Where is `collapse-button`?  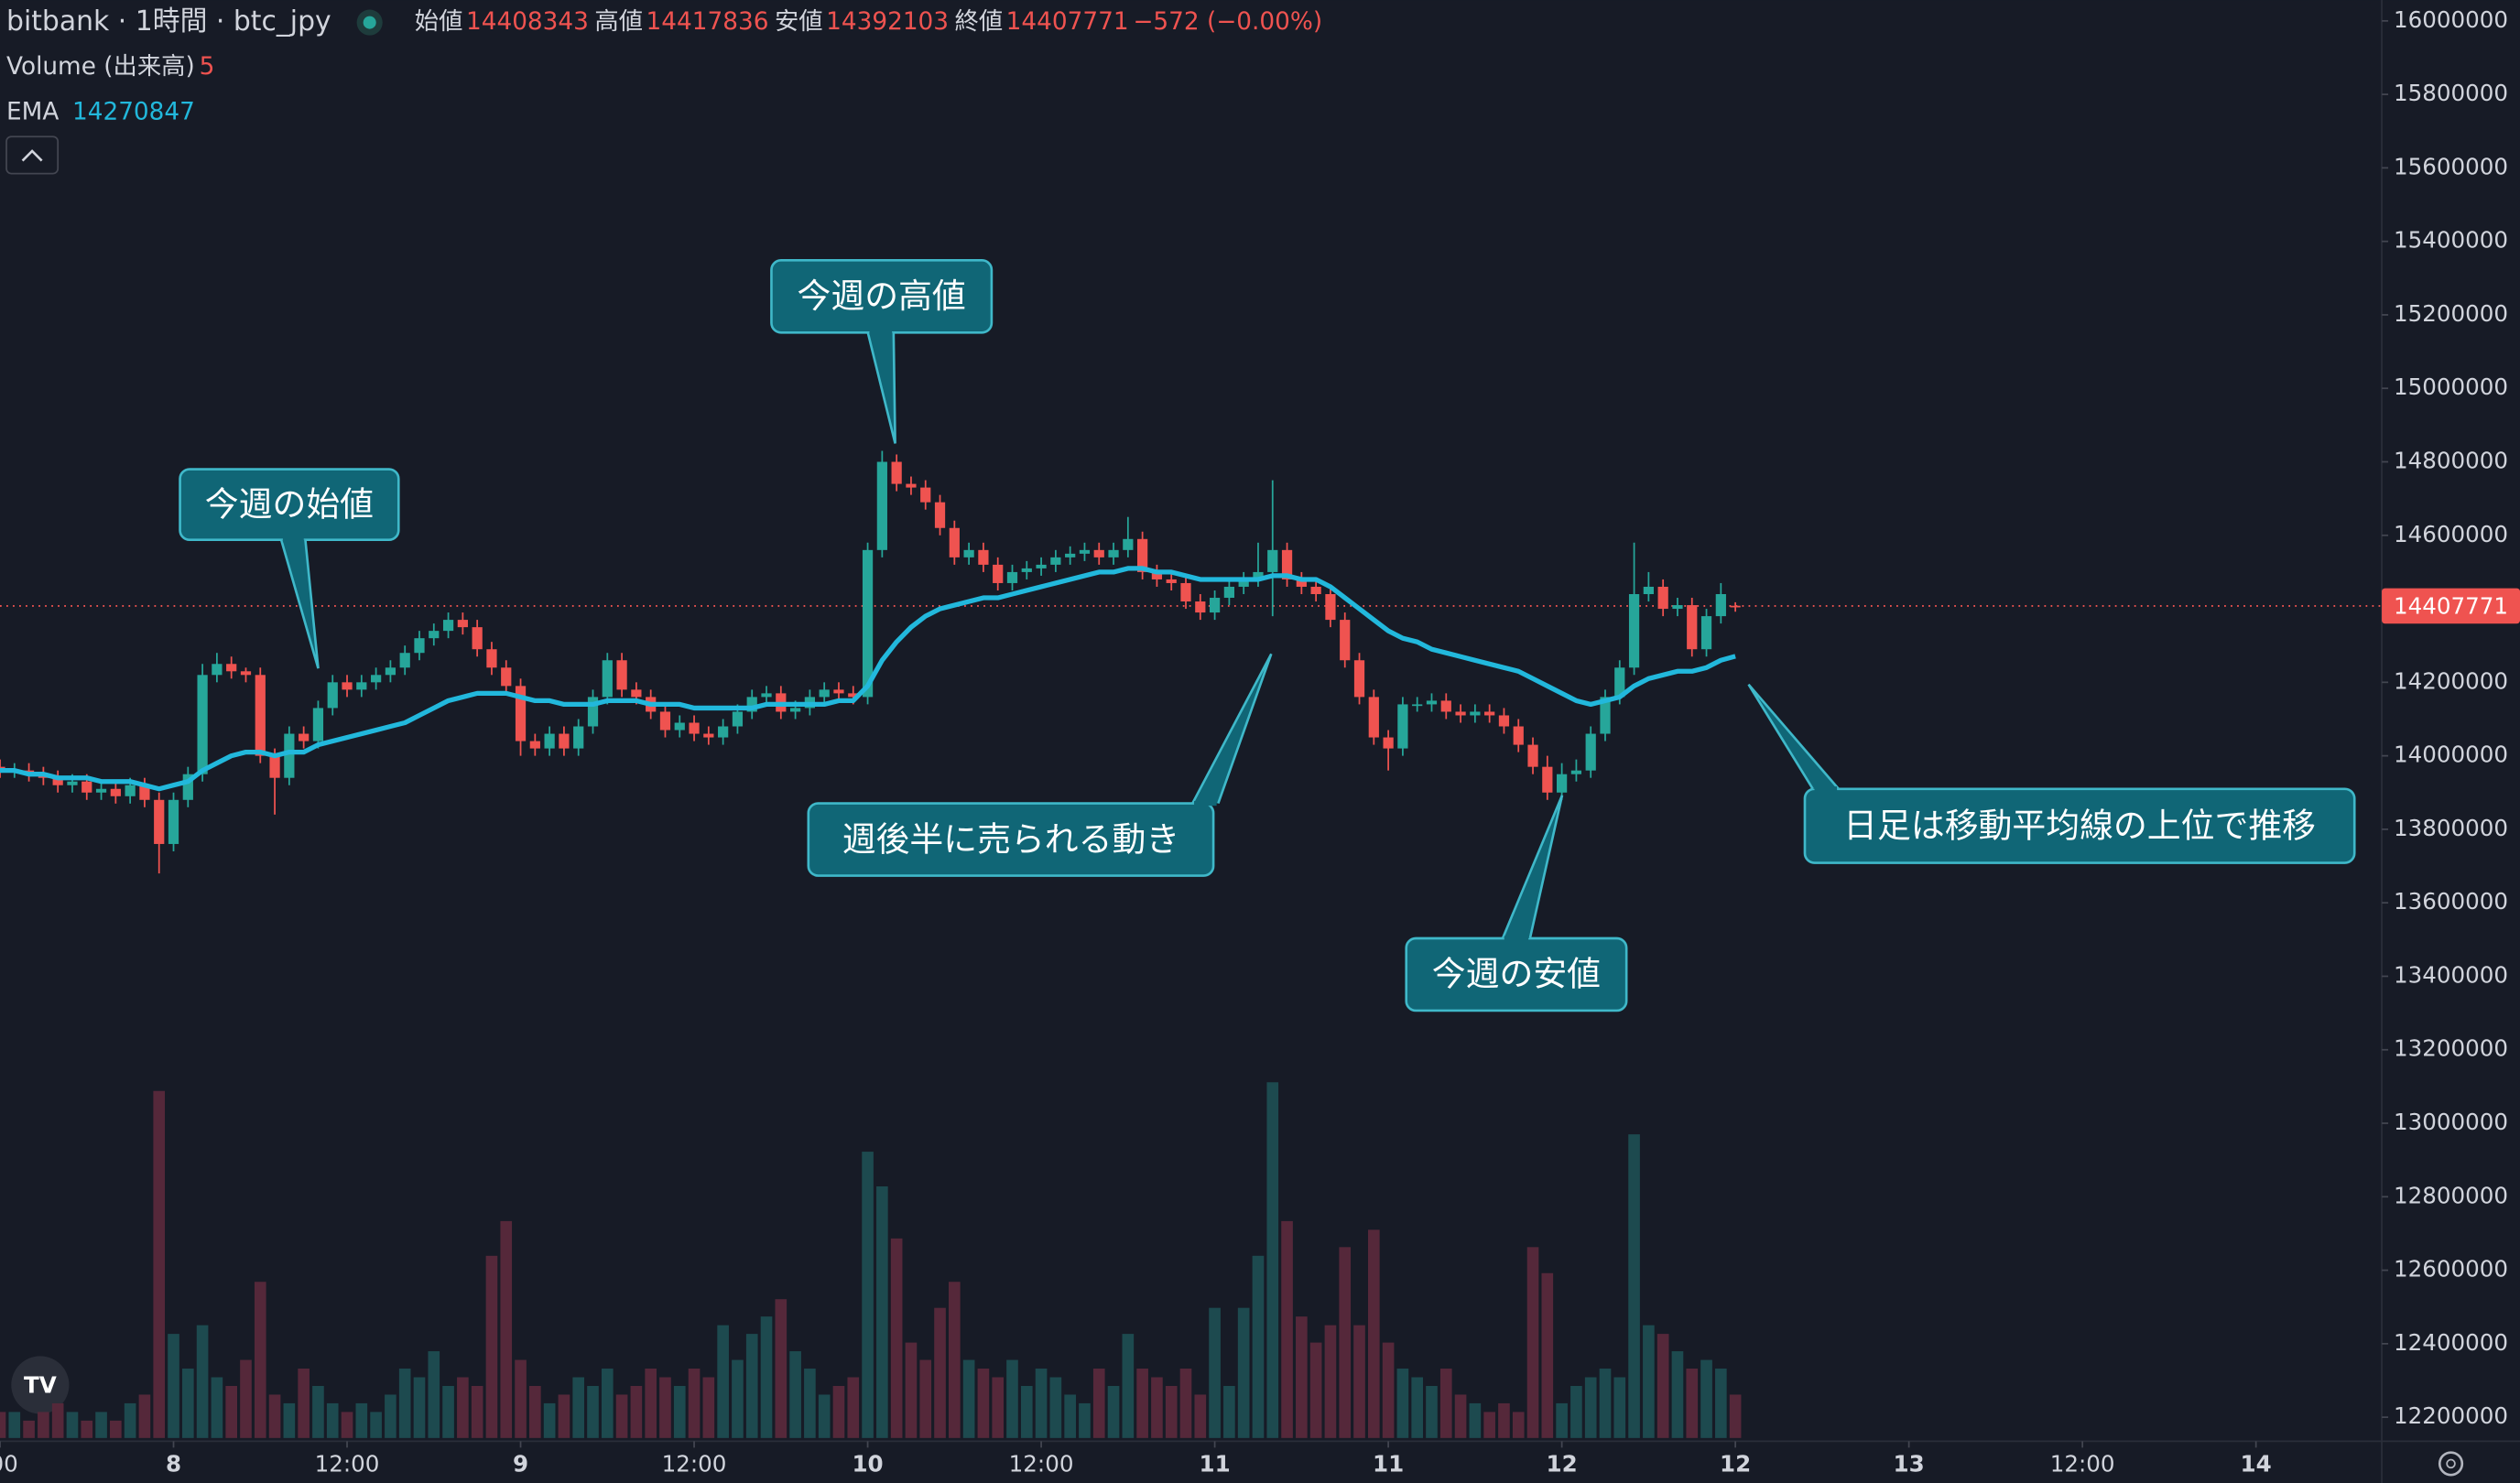 collapse-button is located at coordinates (32, 155).